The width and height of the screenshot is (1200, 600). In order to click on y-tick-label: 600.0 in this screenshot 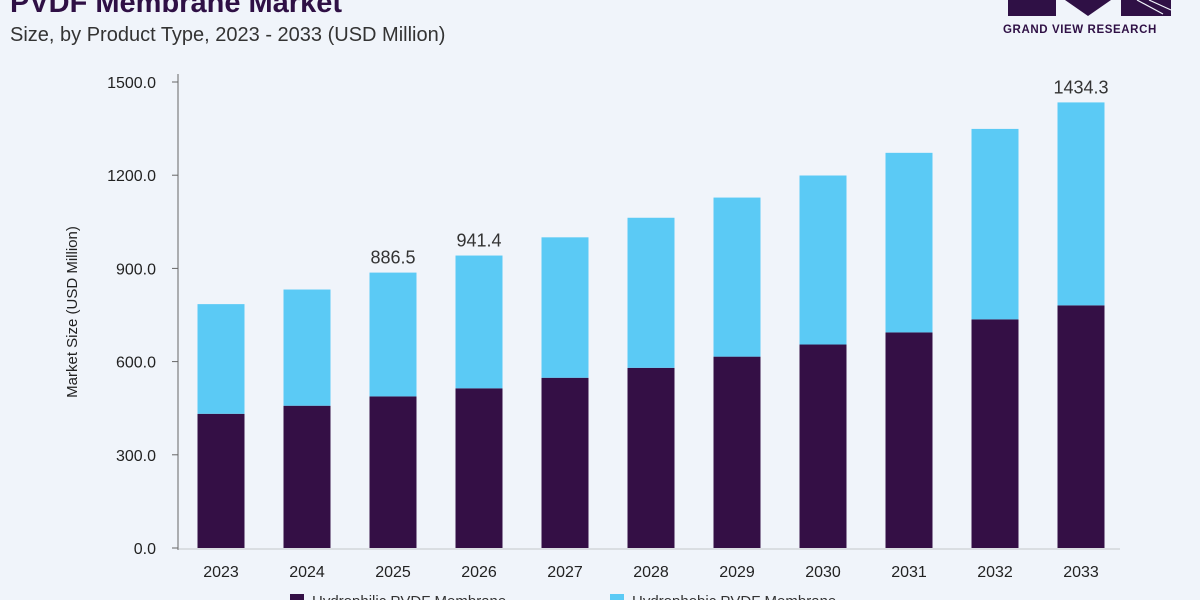, I will do `click(136, 363)`.